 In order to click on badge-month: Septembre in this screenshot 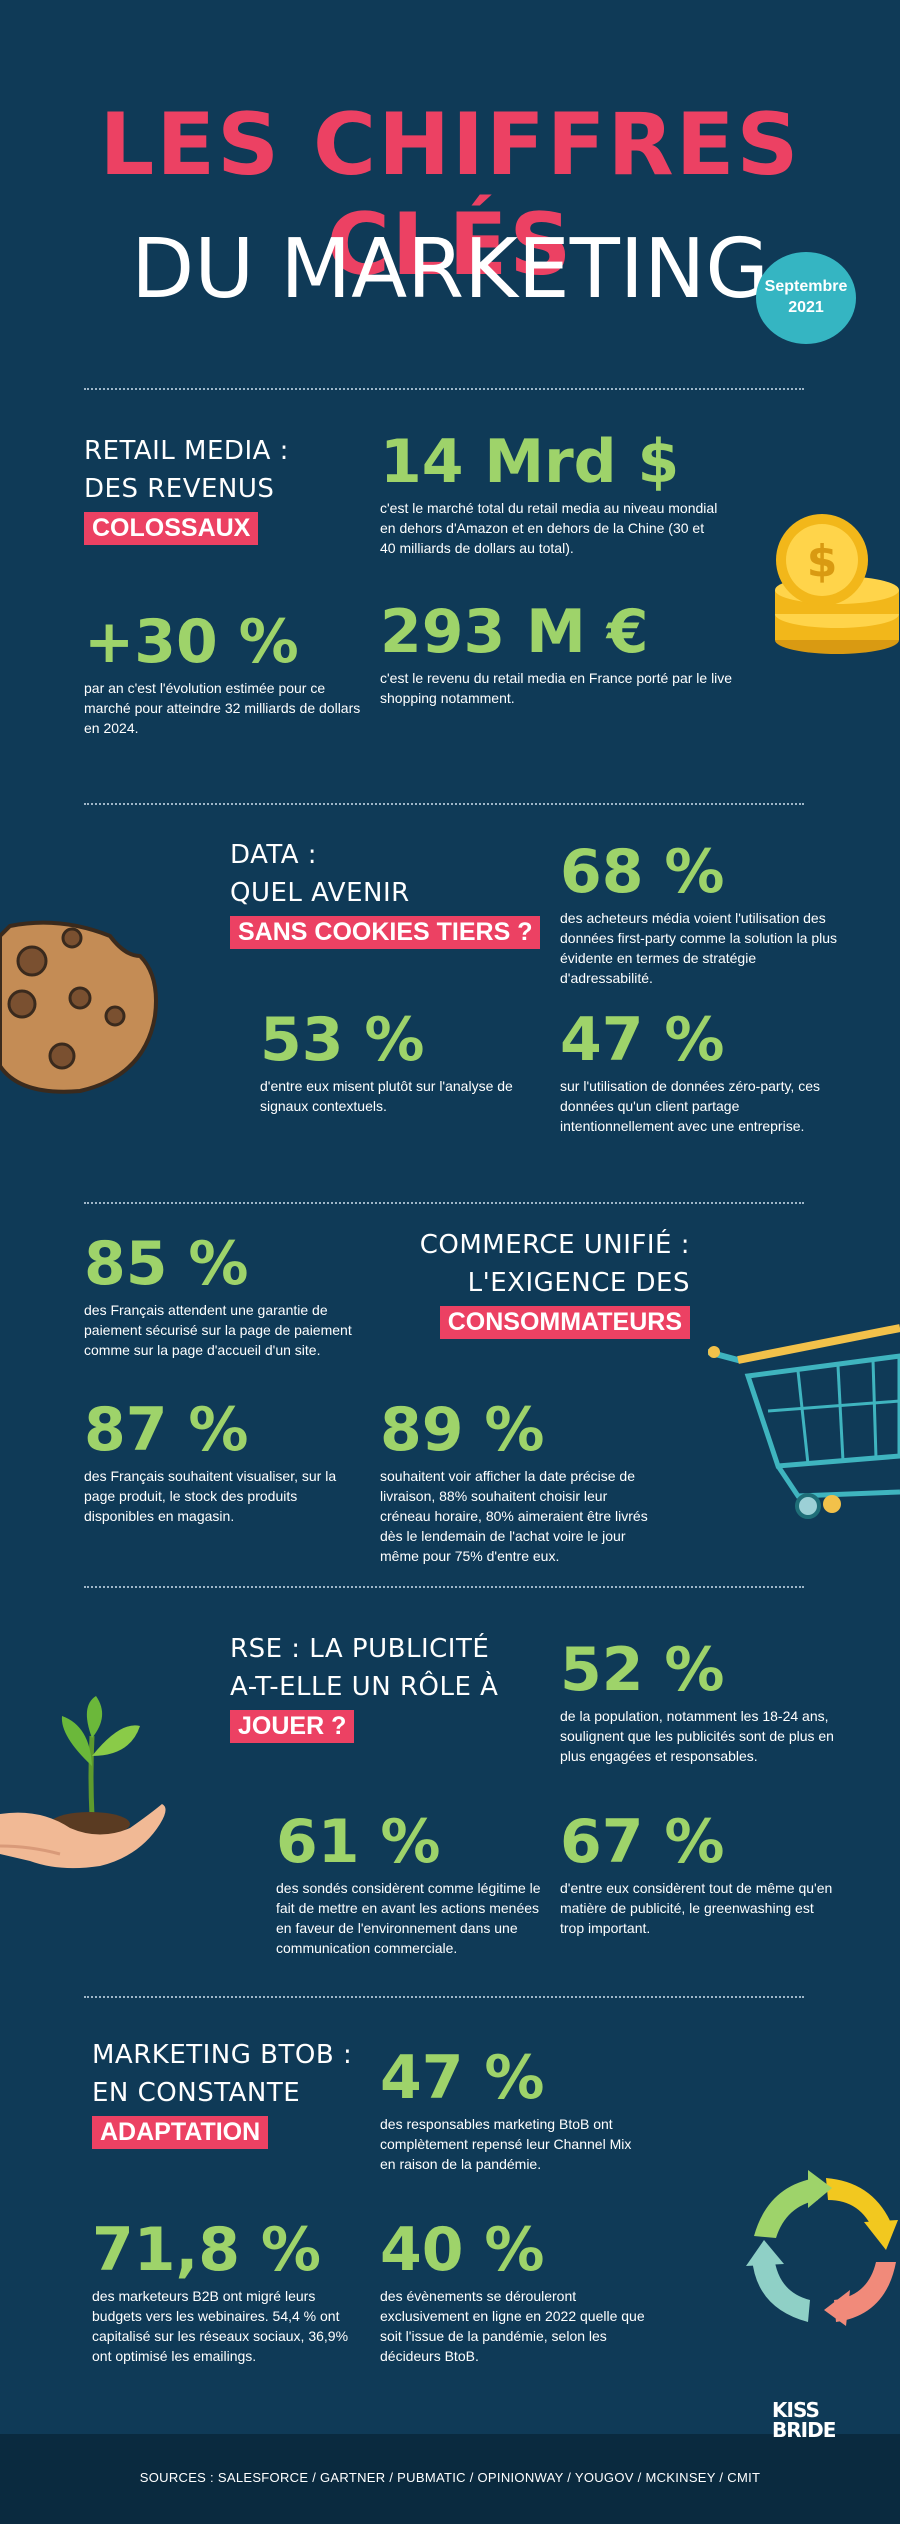, I will do `click(806, 287)`.